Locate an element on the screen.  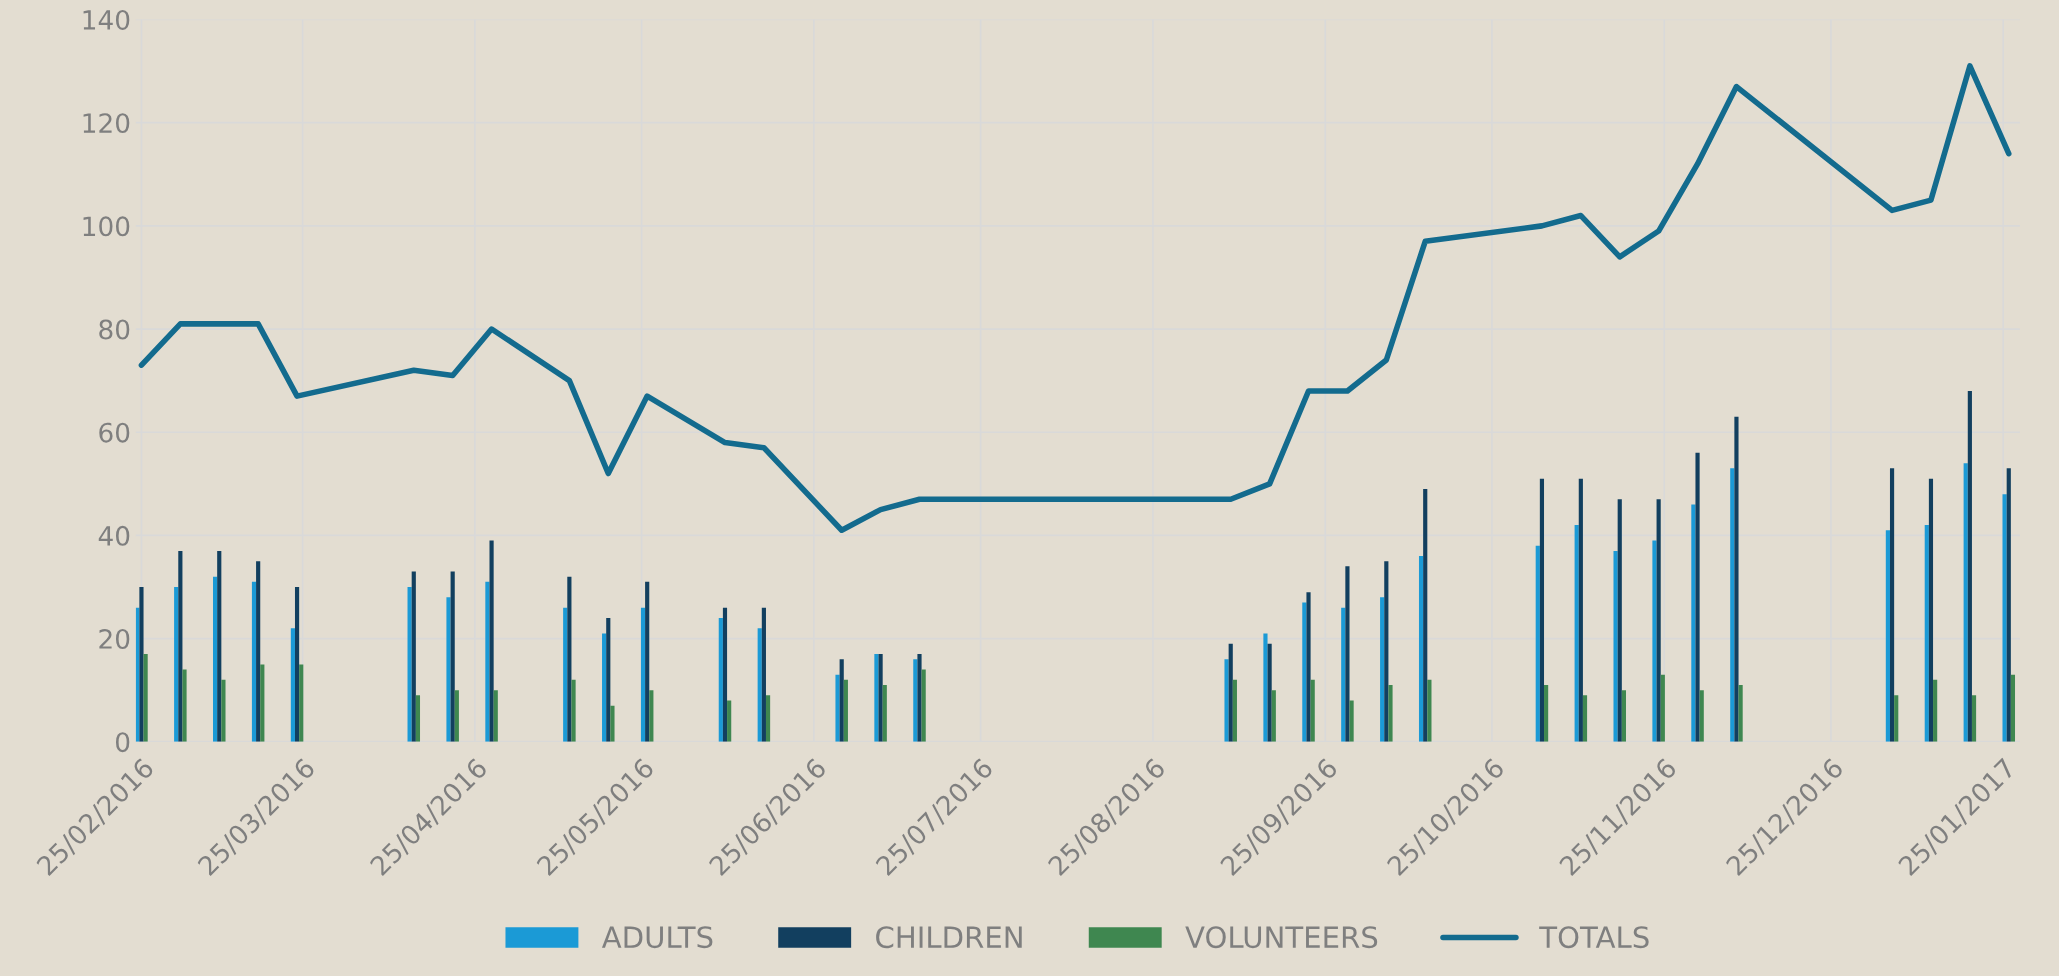
y-tick-label: 0 is located at coordinates (122, 742).